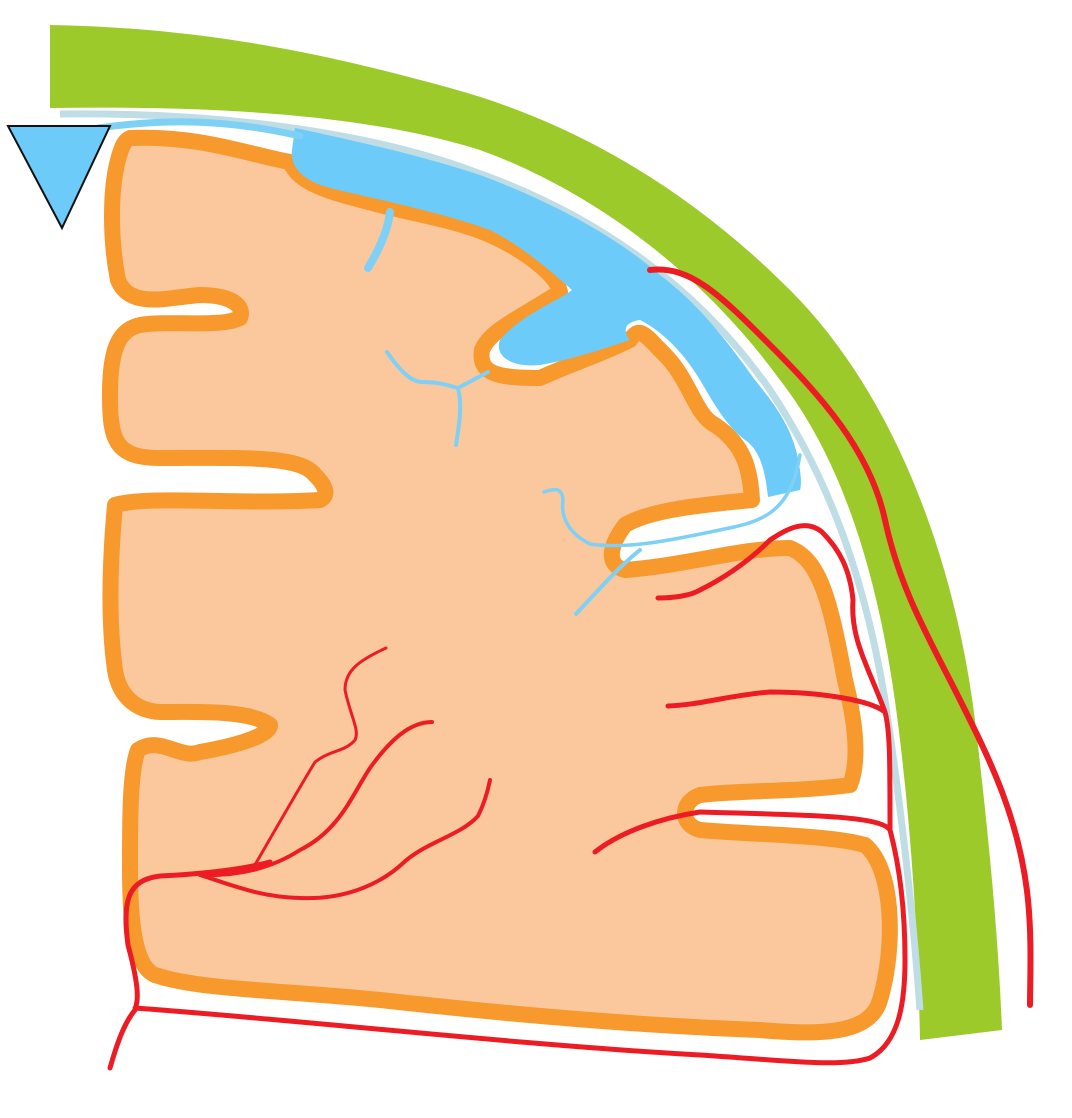 This screenshot has height=1118, width=1072. Describe the element at coordinates (59, 178) in the screenshot. I see `venous-triangle-marker` at that location.